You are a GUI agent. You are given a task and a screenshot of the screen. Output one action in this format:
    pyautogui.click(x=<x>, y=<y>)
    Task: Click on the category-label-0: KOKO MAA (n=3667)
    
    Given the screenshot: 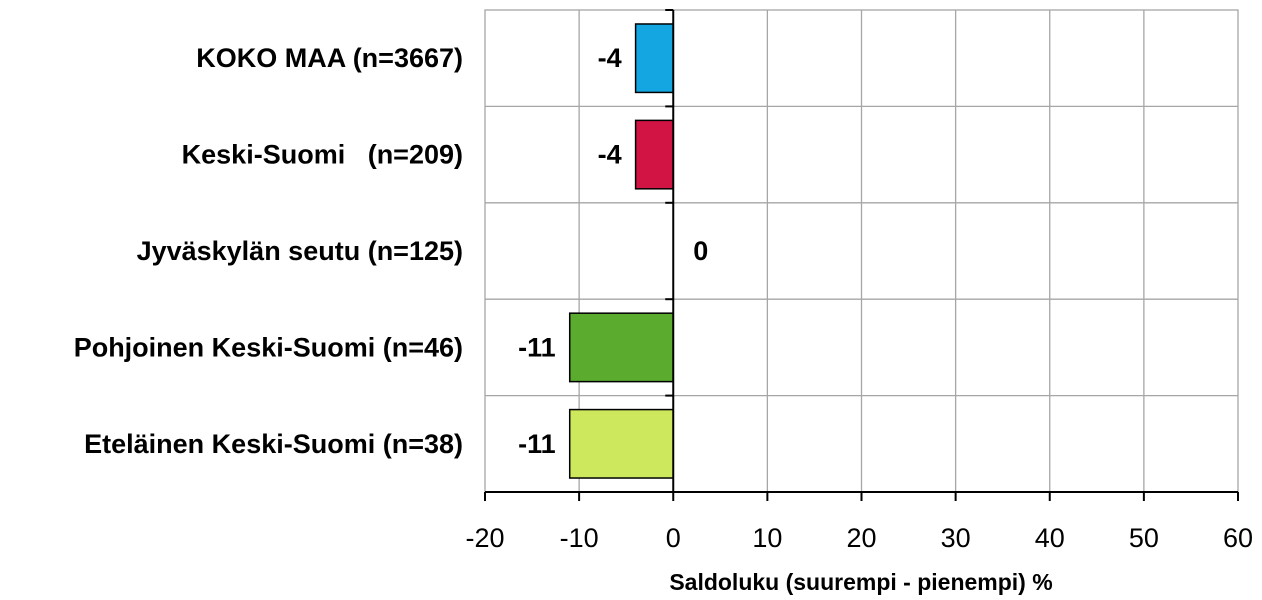 What is the action you would take?
    pyautogui.click(x=329, y=58)
    